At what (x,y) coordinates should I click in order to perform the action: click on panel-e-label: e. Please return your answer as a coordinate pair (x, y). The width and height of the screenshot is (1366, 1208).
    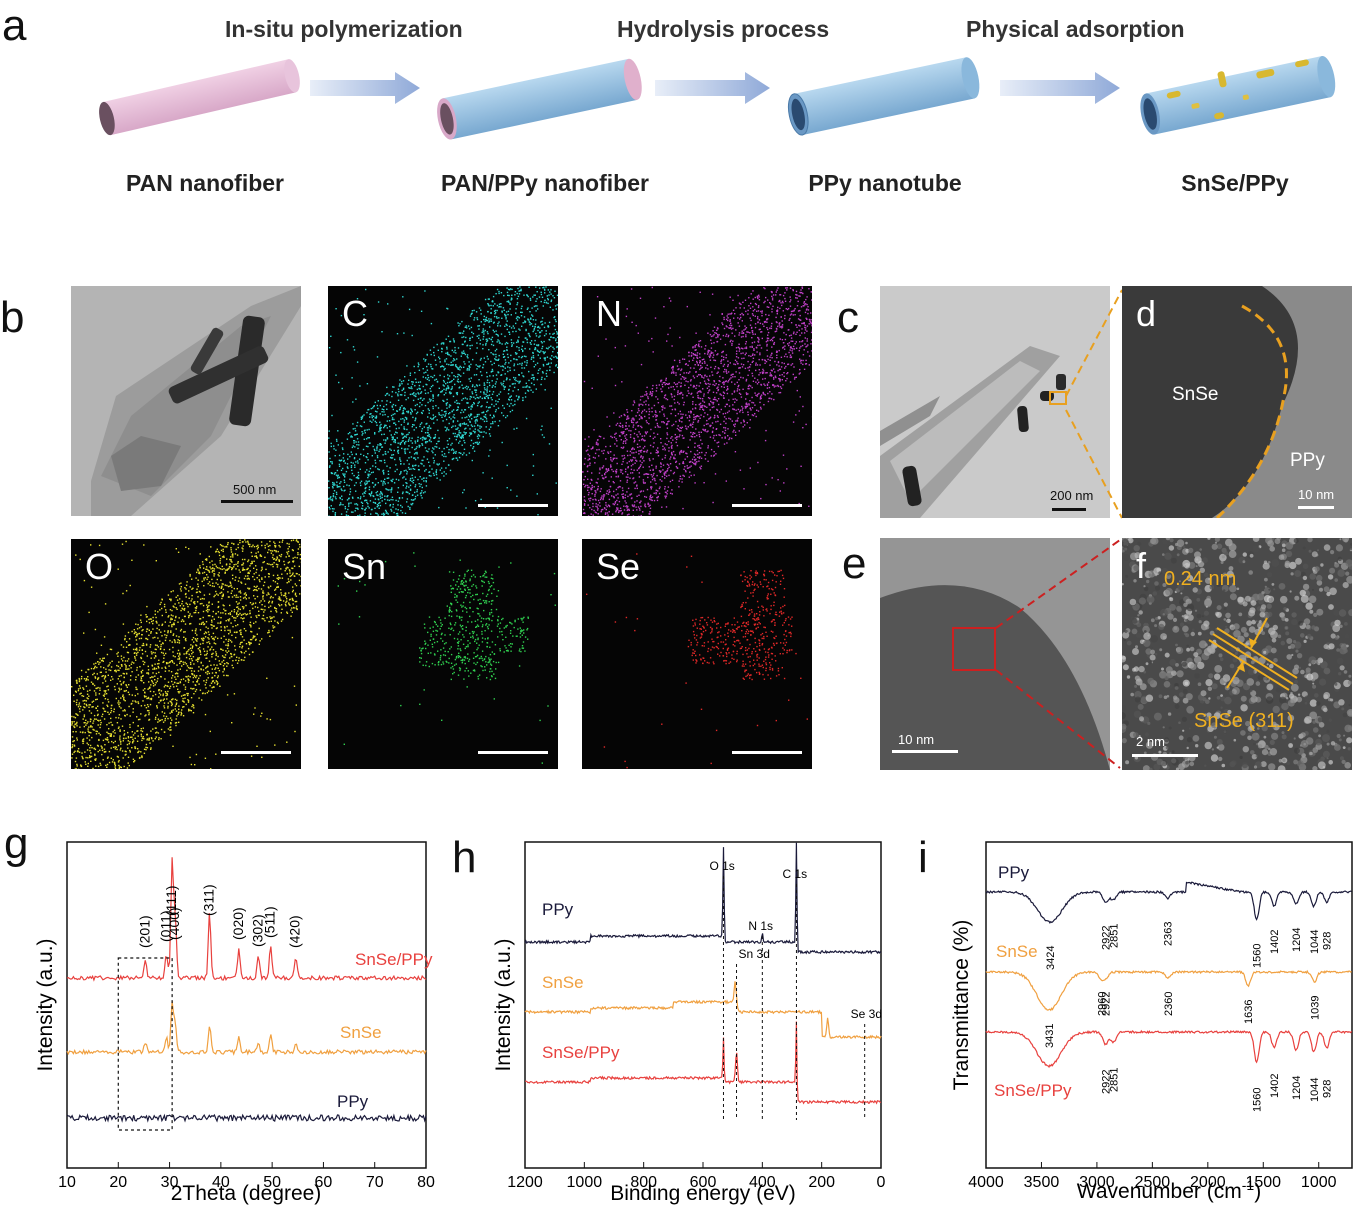
    Looking at the image, I should click on (854, 563).